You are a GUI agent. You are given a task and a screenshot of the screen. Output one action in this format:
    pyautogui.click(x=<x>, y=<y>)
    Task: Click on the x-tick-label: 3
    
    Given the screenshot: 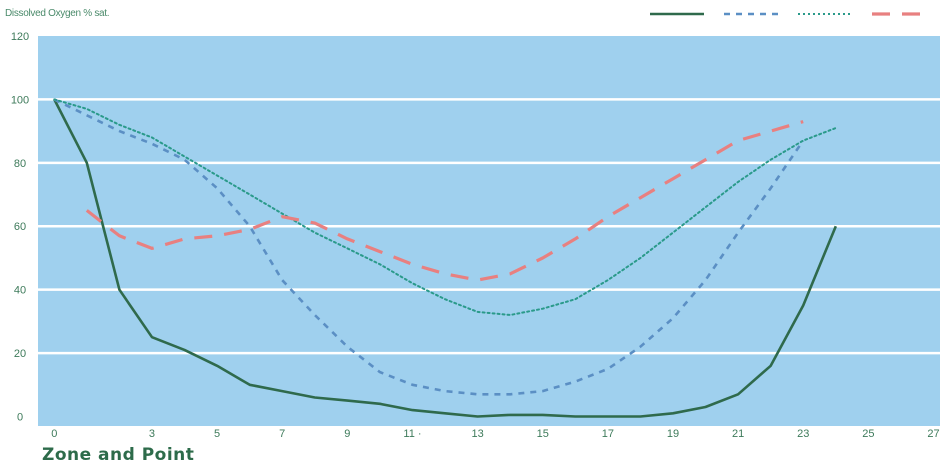 What is the action you would take?
    pyautogui.click(x=152, y=434)
    